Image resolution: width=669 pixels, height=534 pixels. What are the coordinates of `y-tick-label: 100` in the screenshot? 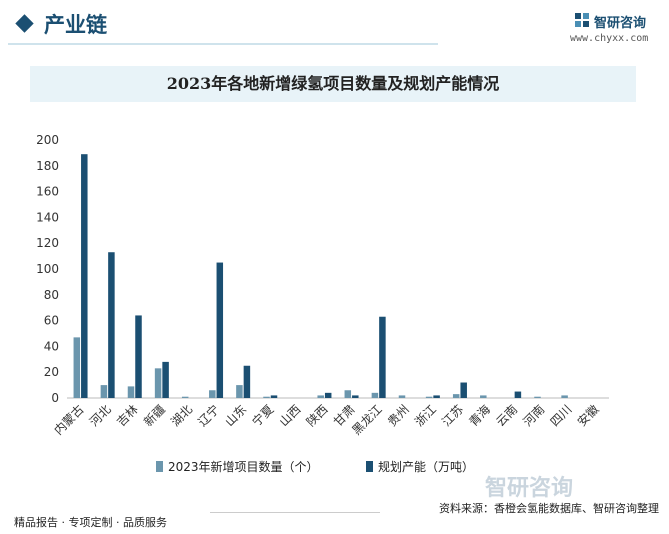 It's located at (47, 269).